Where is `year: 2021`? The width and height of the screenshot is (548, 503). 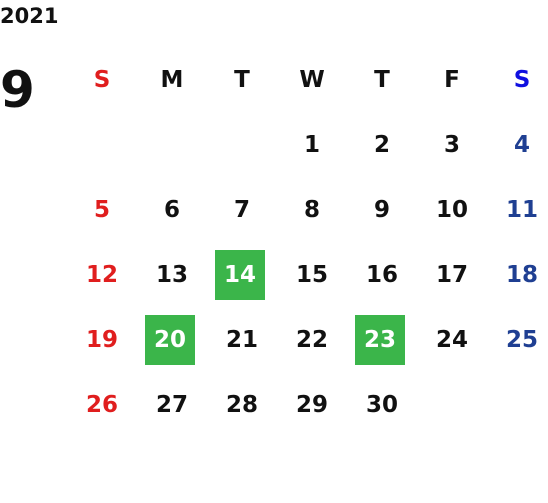
year: 2021 is located at coordinates (29, 16).